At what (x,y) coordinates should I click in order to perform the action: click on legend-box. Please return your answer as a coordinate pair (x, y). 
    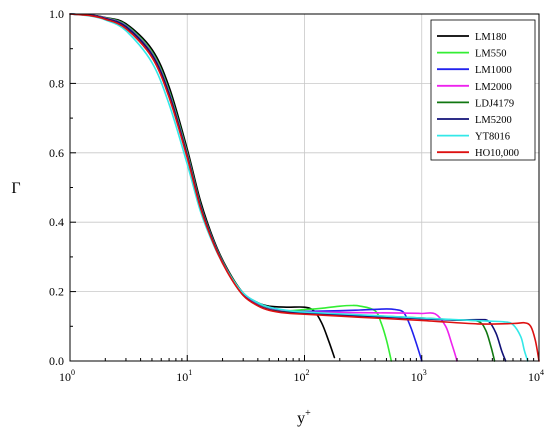
    Looking at the image, I should click on (483, 90).